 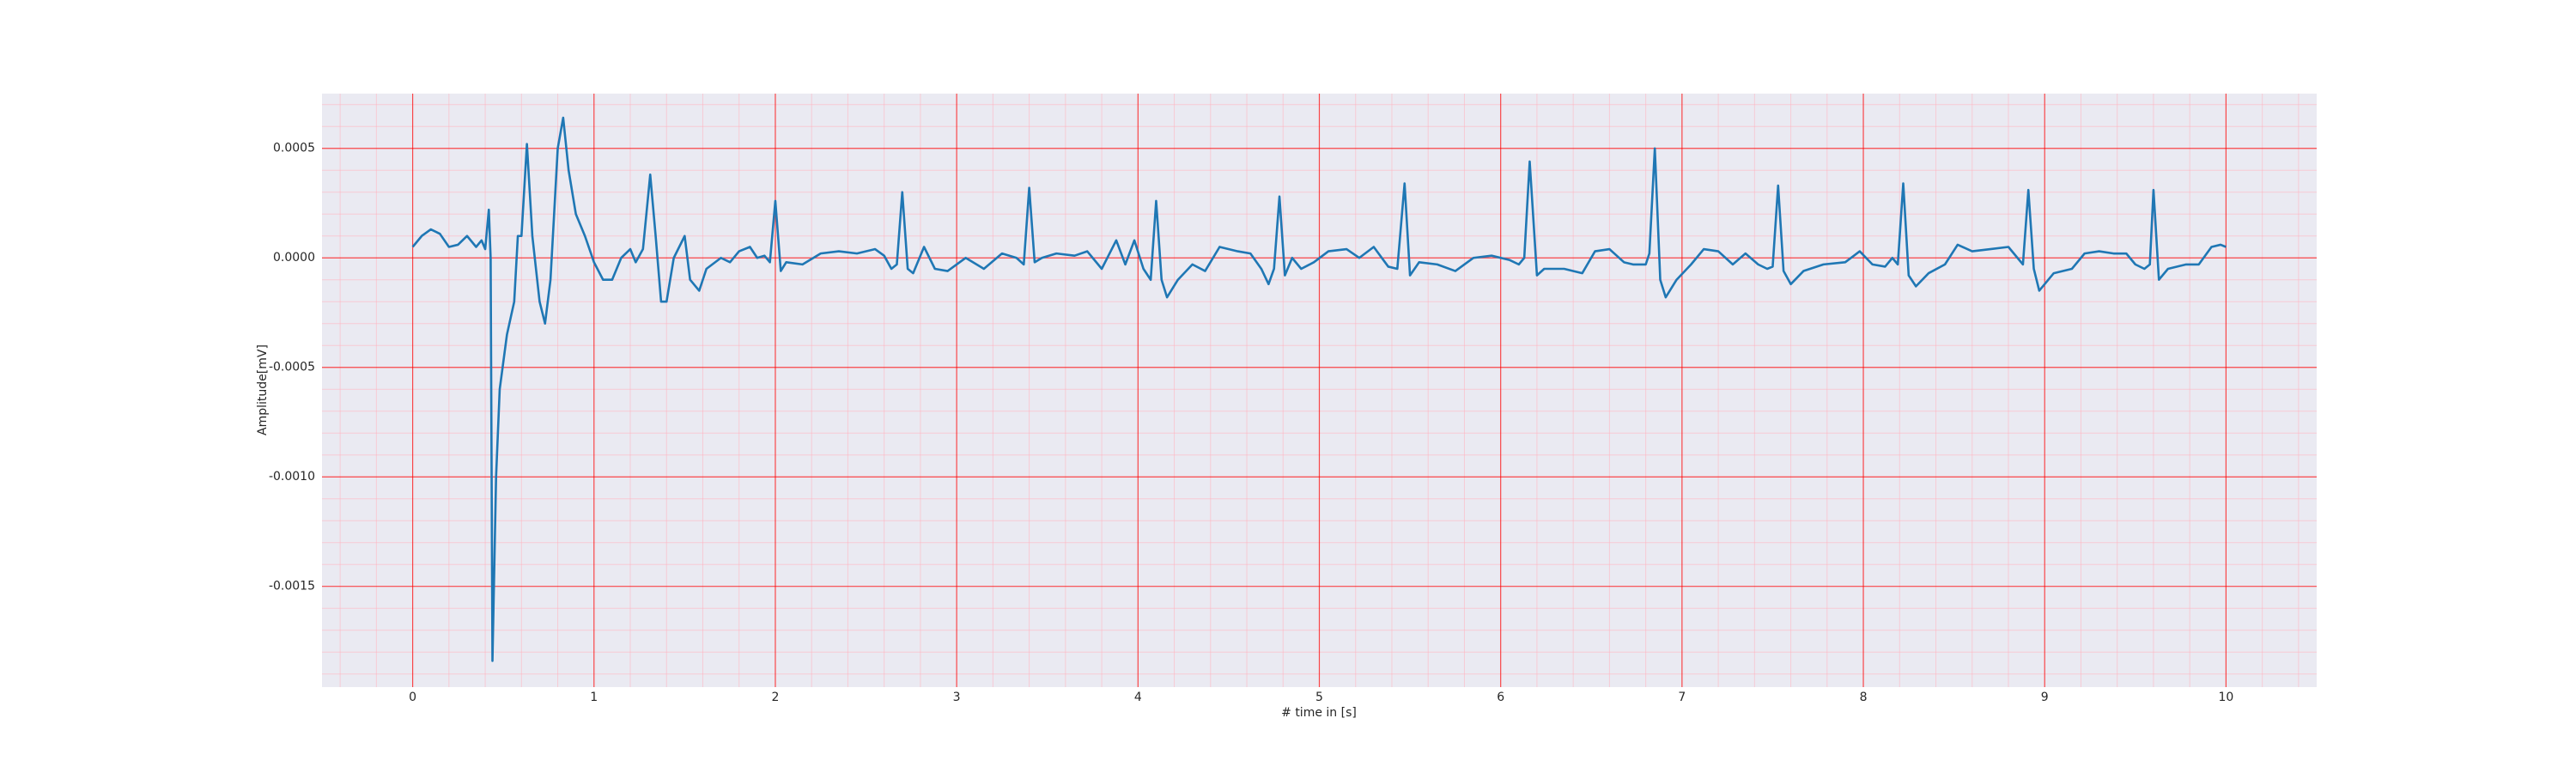 What do you see at coordinates (412, 697) in the screenshot?
I see `x-tick-label: 0` at bounding box center [412, 697].